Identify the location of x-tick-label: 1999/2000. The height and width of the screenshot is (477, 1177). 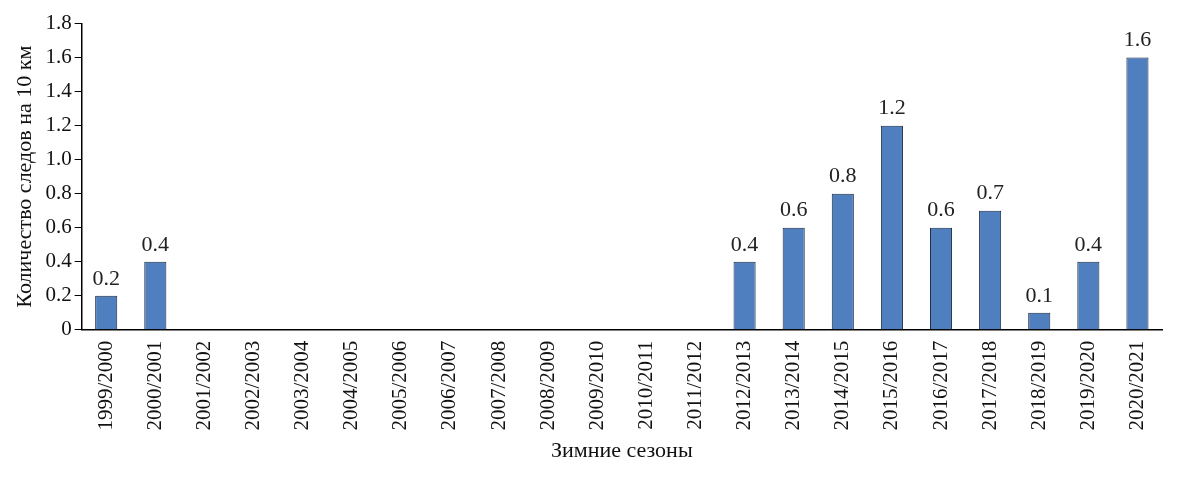
(104, 385).